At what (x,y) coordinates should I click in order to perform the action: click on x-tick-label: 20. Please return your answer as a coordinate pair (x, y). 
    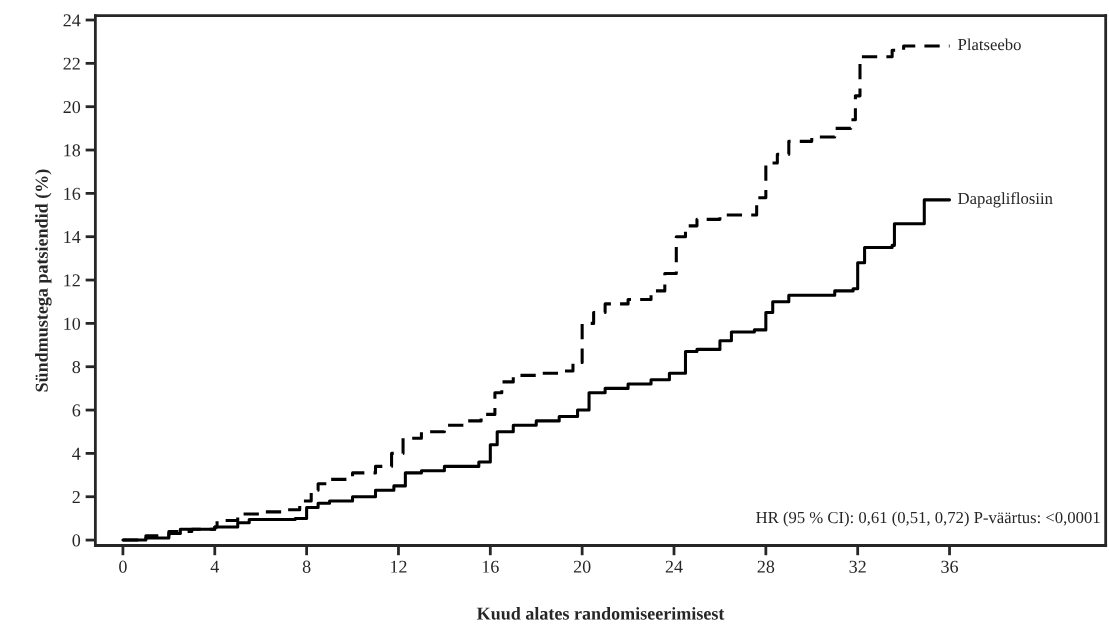
    Looking at the image, I should click on (582, 566).